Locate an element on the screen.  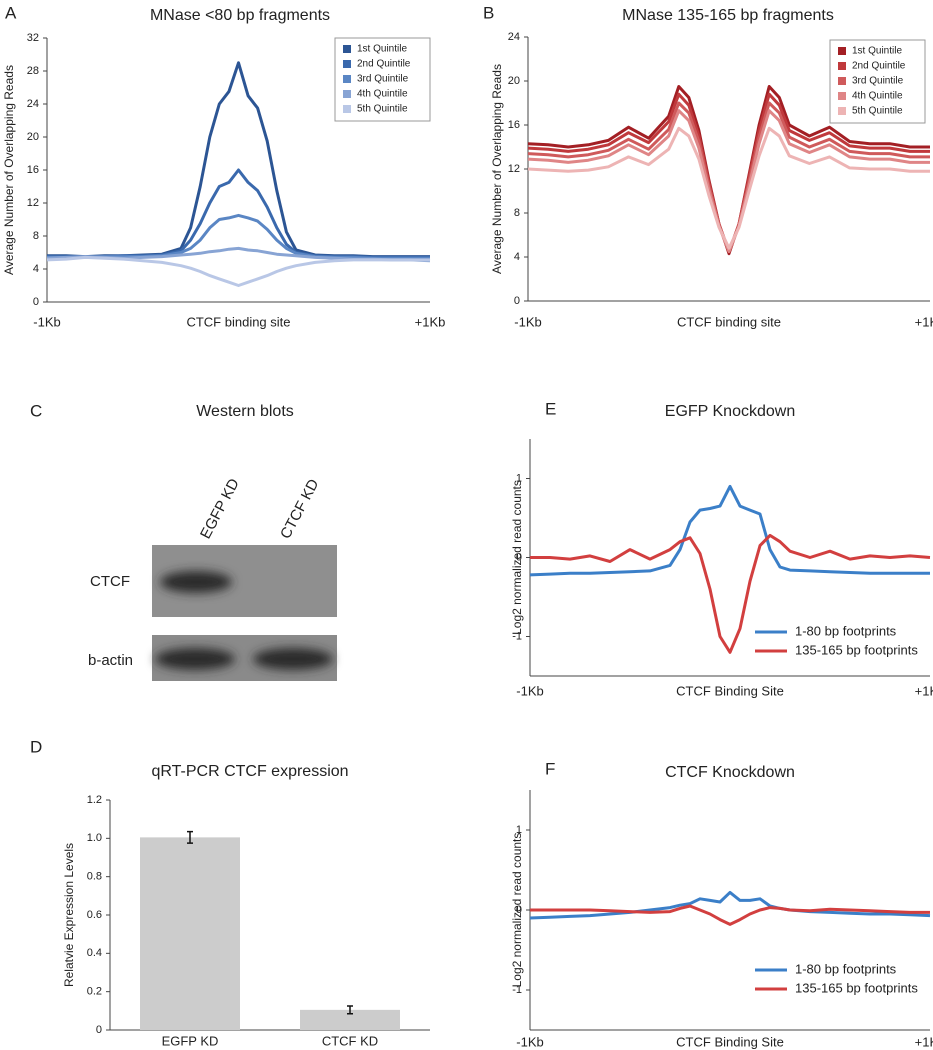
blot-title: Western blots is located at coordinates (245, 411).